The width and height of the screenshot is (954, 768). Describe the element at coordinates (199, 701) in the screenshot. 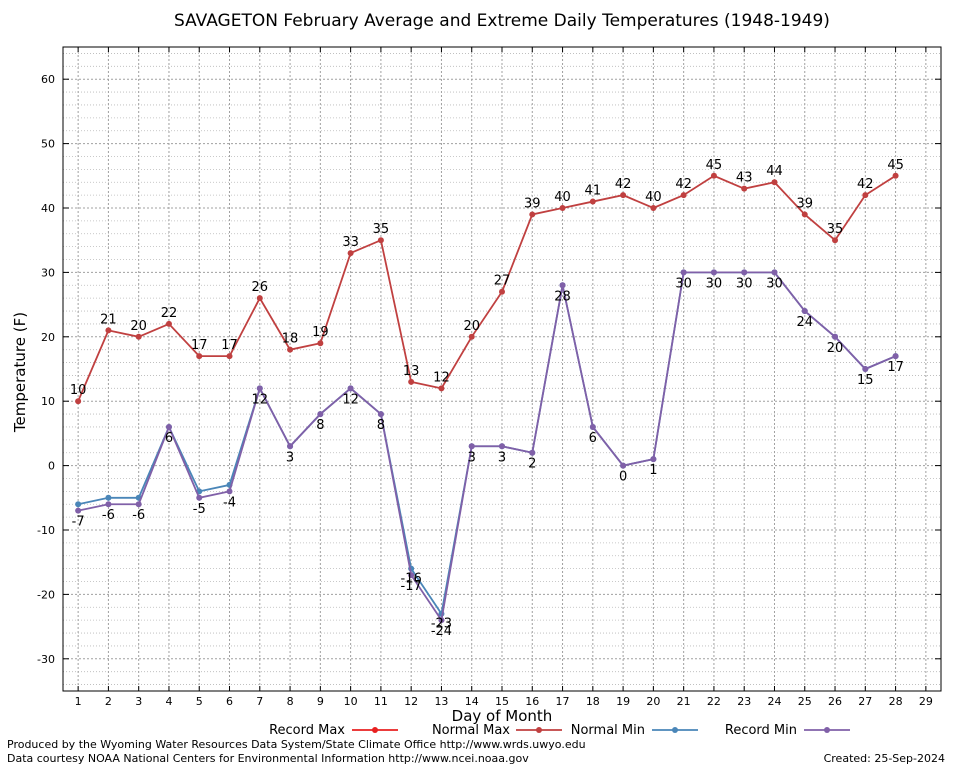

I see `x-tick-label: 5` at that location.